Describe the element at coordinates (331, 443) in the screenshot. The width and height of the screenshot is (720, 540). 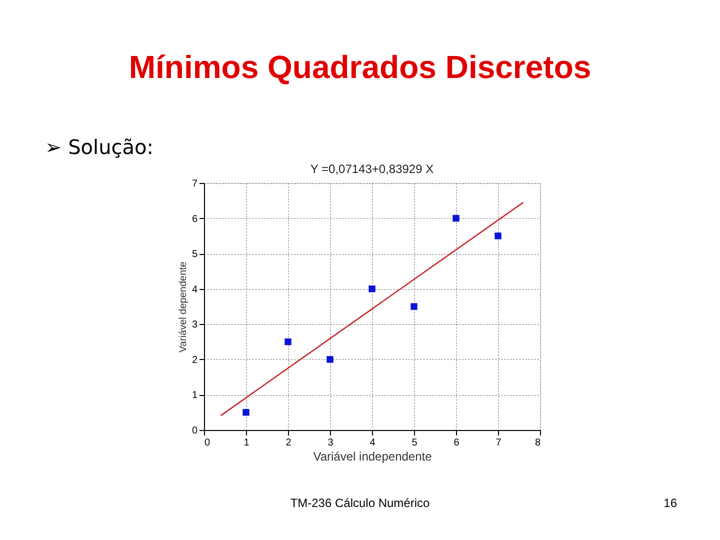
I see `x-tick-label: 3` at that location.